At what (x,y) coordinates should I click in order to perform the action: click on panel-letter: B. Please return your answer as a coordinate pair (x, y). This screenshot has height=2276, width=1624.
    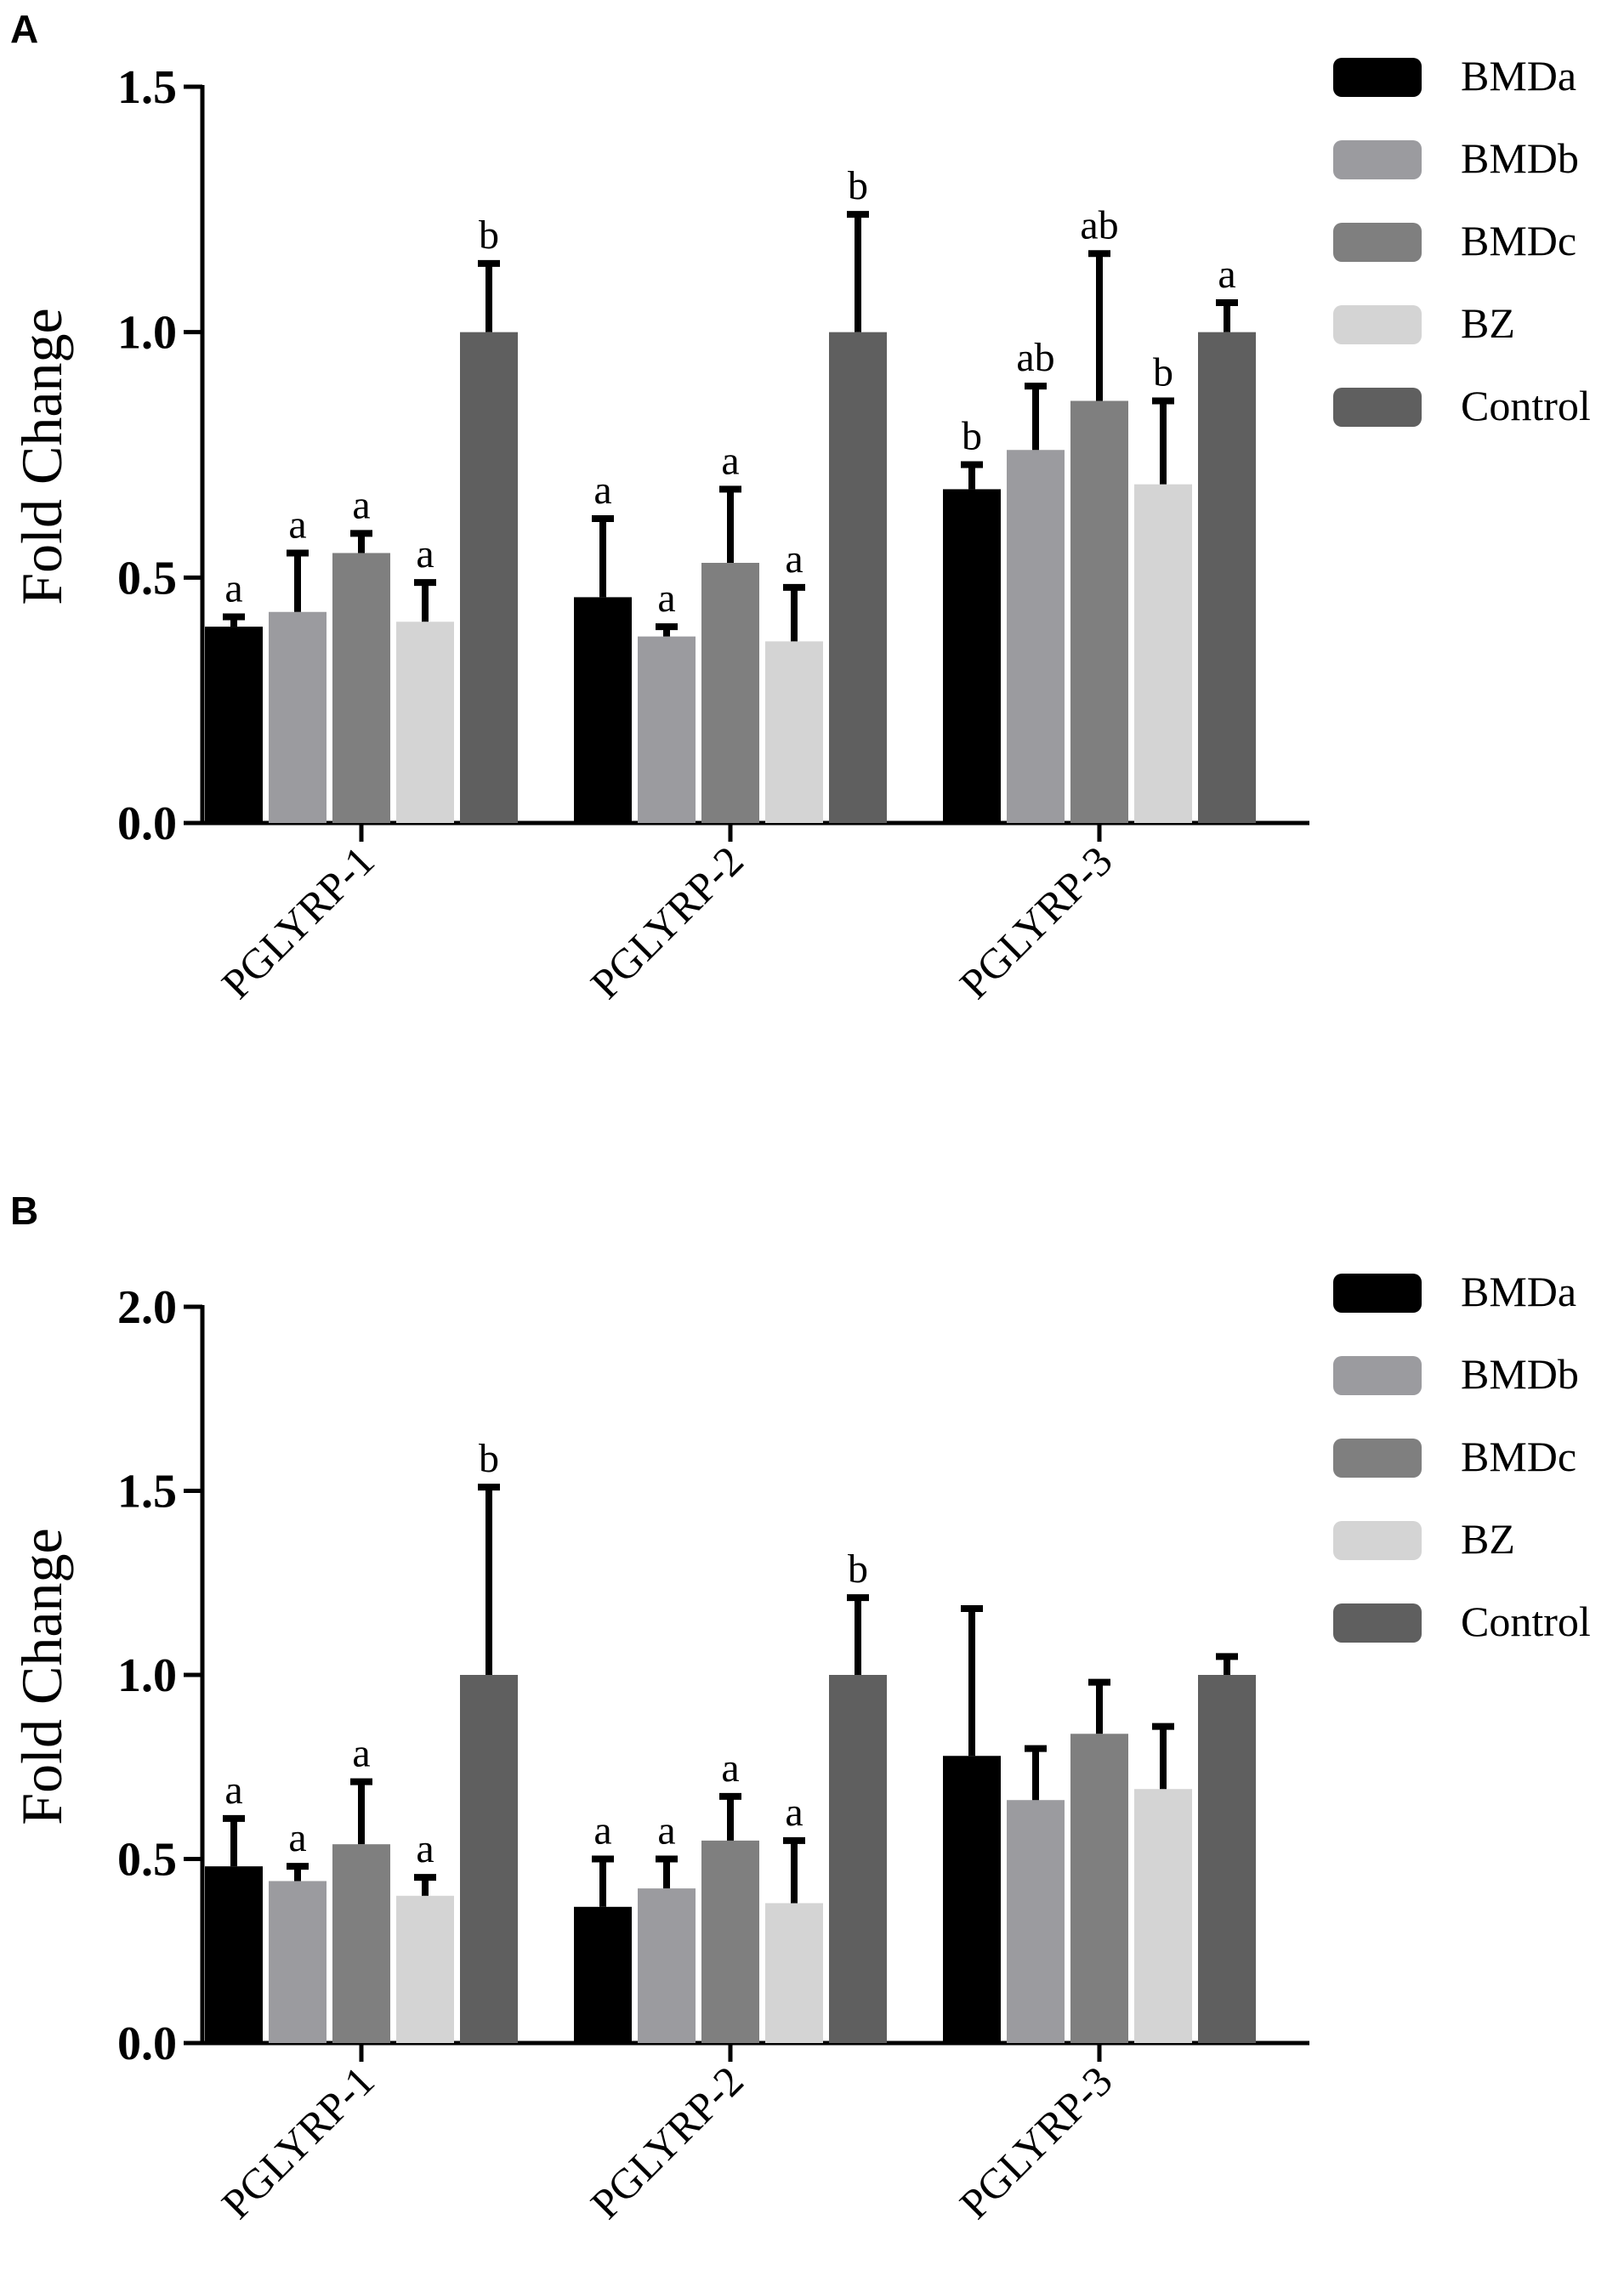
    Looking at the image, I should click on (24, 1211).